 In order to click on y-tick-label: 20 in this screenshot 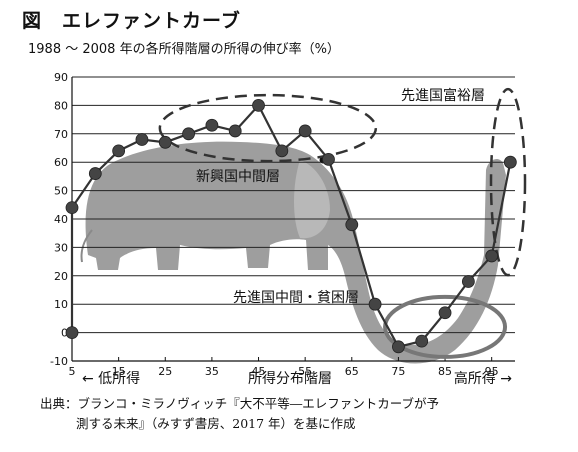, I will do `click(61, 276)`.